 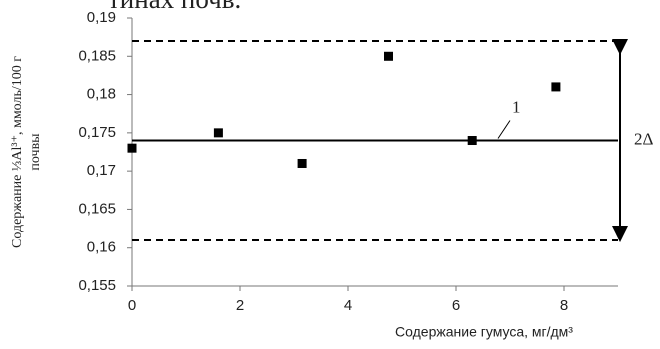 What do you see at coordinates (564, 305) in the screenshot?
I see `x-tick-label: 8` at bounding box center [564, 305].